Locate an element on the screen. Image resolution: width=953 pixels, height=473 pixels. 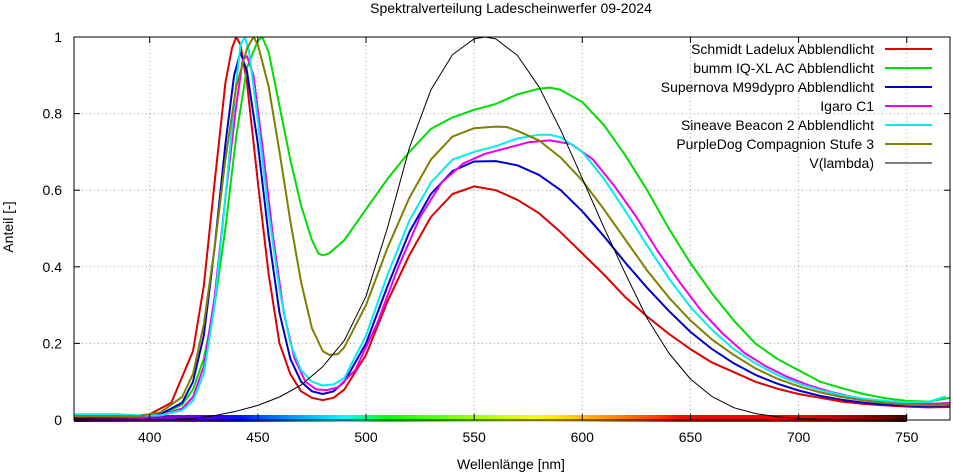
spectrum-band is located at coordinates (490, 418).